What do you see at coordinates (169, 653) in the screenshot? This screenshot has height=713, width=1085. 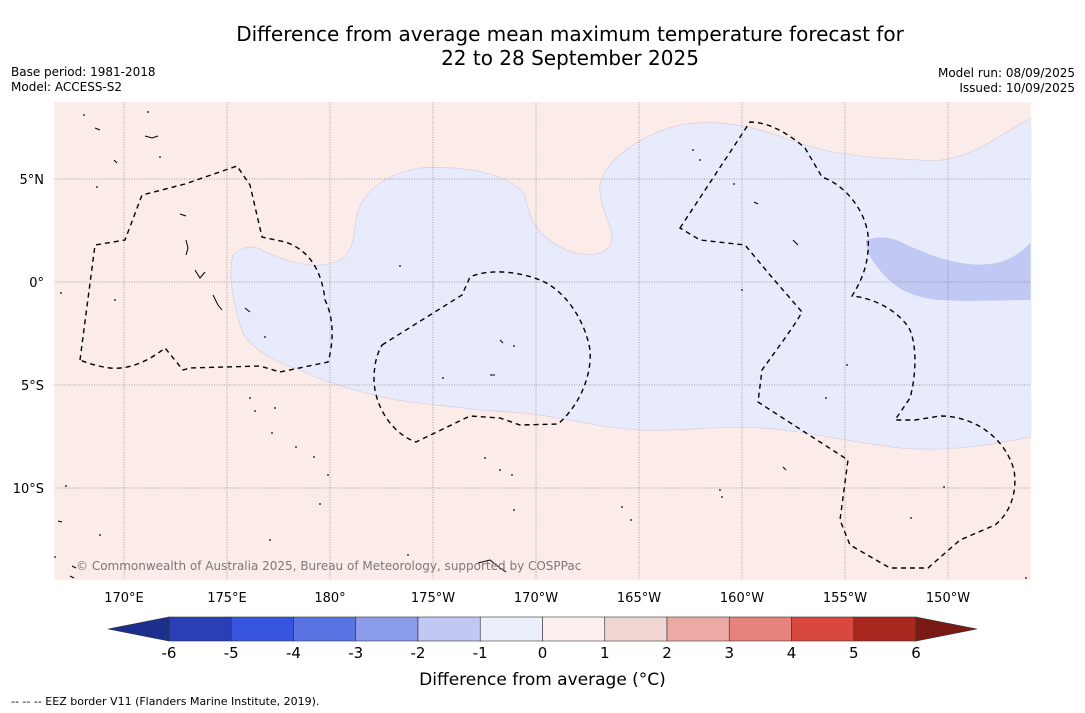 I see `colorbar-tick-label: -6` at bounding box center [169, 653].